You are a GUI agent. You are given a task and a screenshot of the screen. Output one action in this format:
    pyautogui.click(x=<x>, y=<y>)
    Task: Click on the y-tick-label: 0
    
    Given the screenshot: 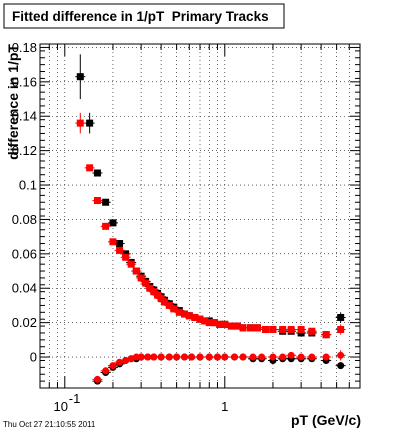 What is the action you would take?
    pyautogui.click(x=33, y=357)
    